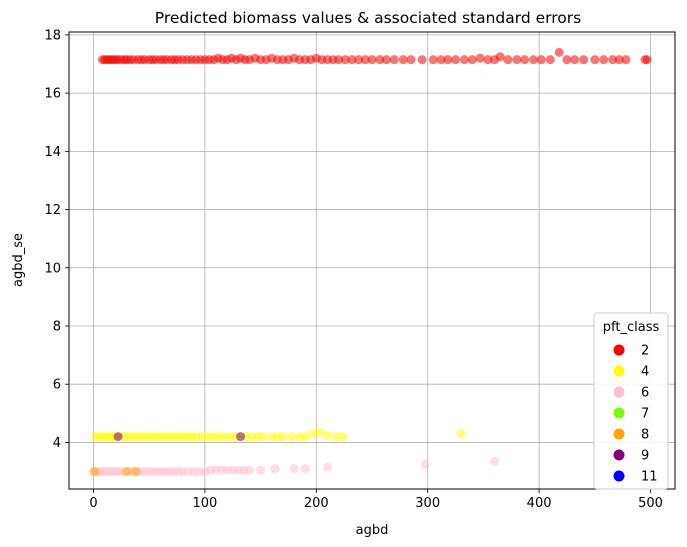 This screenshot has width=687, height=547. What do you see at coordinates (52, 35) in the screenshot?
I see `y-tick-label: 18` at bounding box center [52, 35].